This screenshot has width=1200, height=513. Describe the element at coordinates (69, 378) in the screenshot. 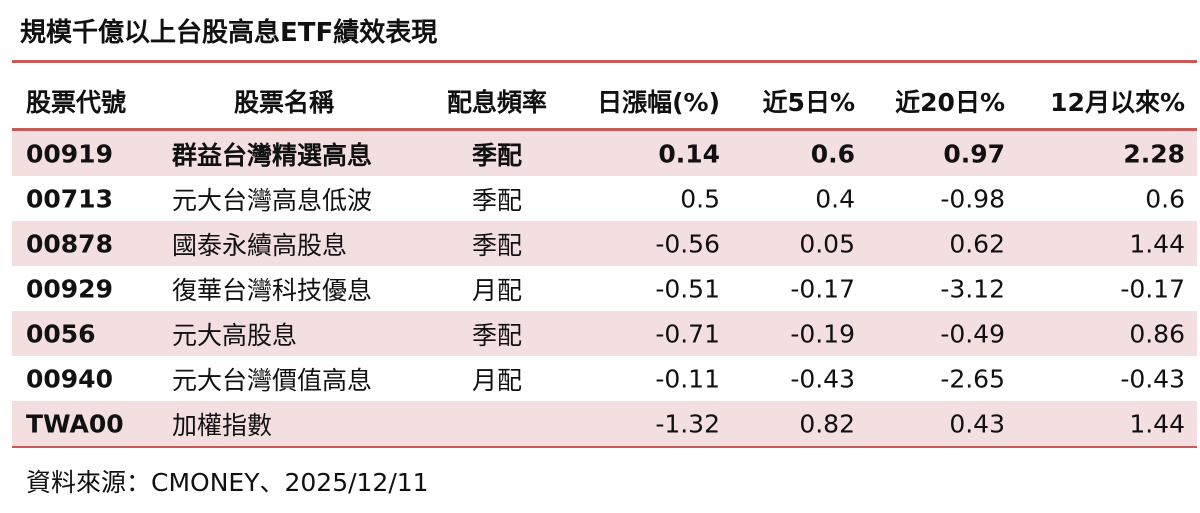

I see `cell-code: 00940` at that location.